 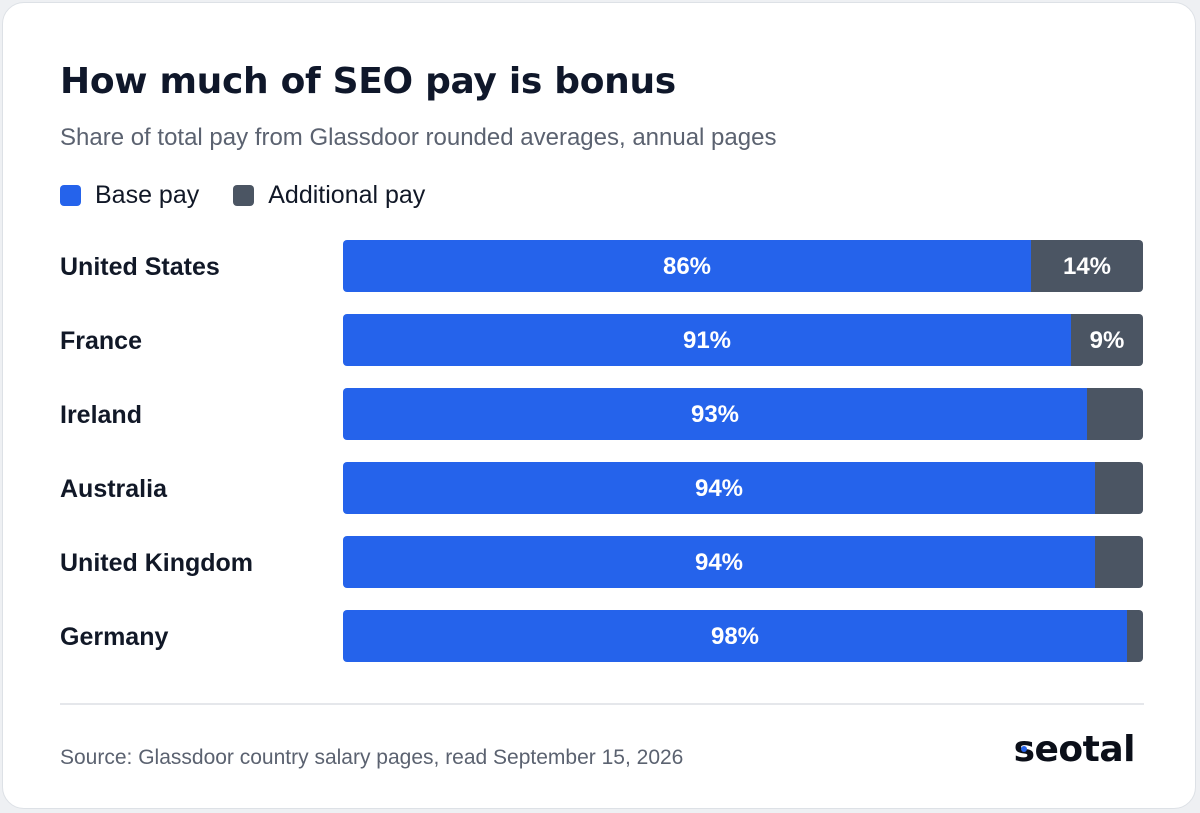 I want to click on category-label: United Kingdom, so click(x=156, y=563).